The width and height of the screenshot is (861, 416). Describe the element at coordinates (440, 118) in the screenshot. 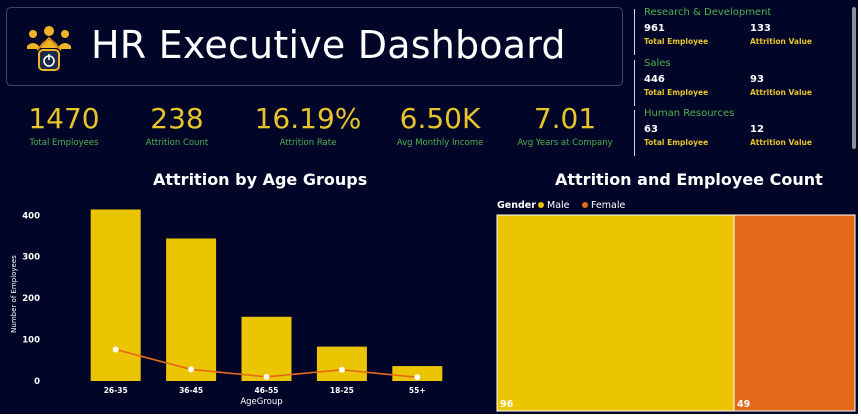

I see `kpi-value: 6.50K` at that location.